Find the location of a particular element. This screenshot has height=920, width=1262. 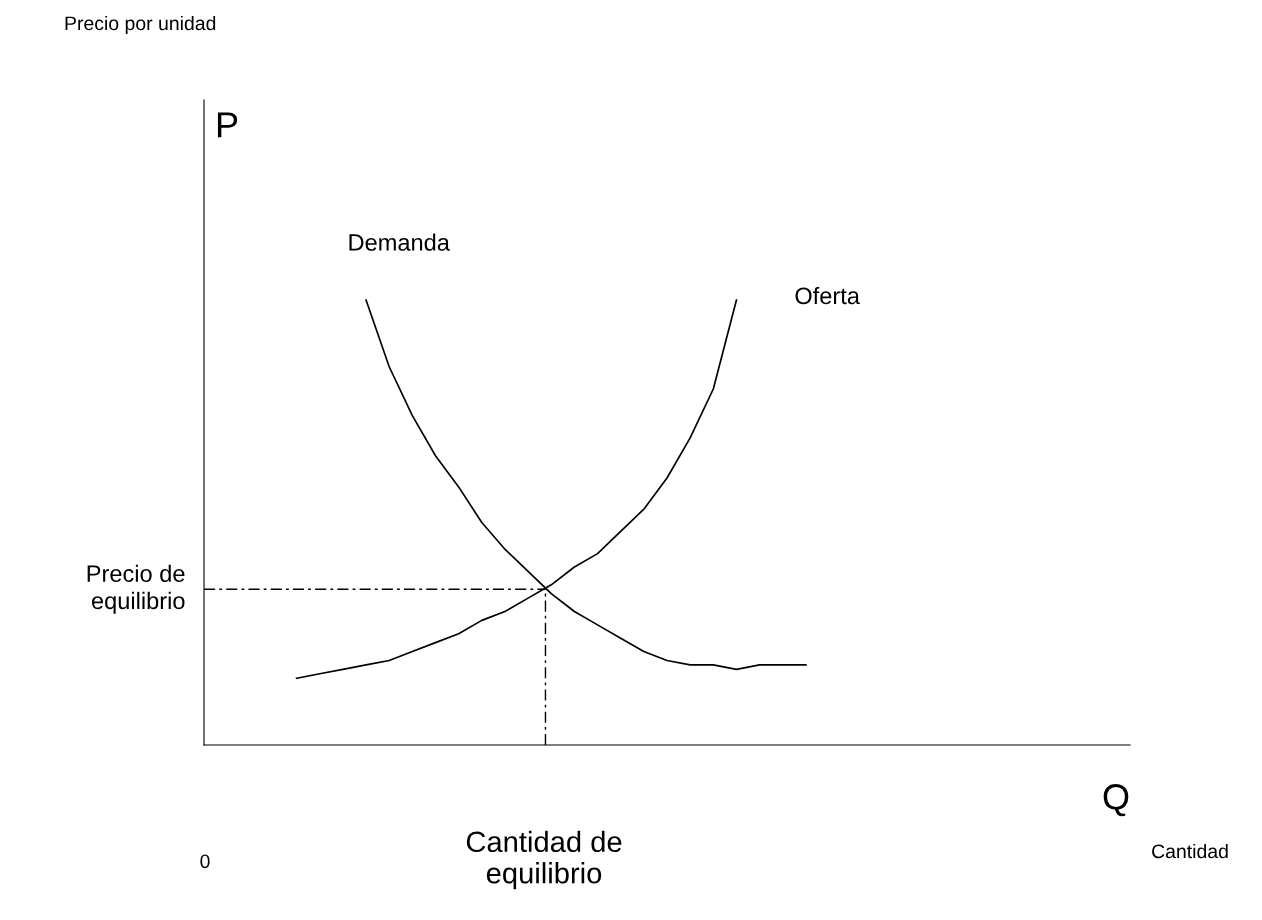

text: Cantidad de equilibrio is located at coordinates (544, 860).